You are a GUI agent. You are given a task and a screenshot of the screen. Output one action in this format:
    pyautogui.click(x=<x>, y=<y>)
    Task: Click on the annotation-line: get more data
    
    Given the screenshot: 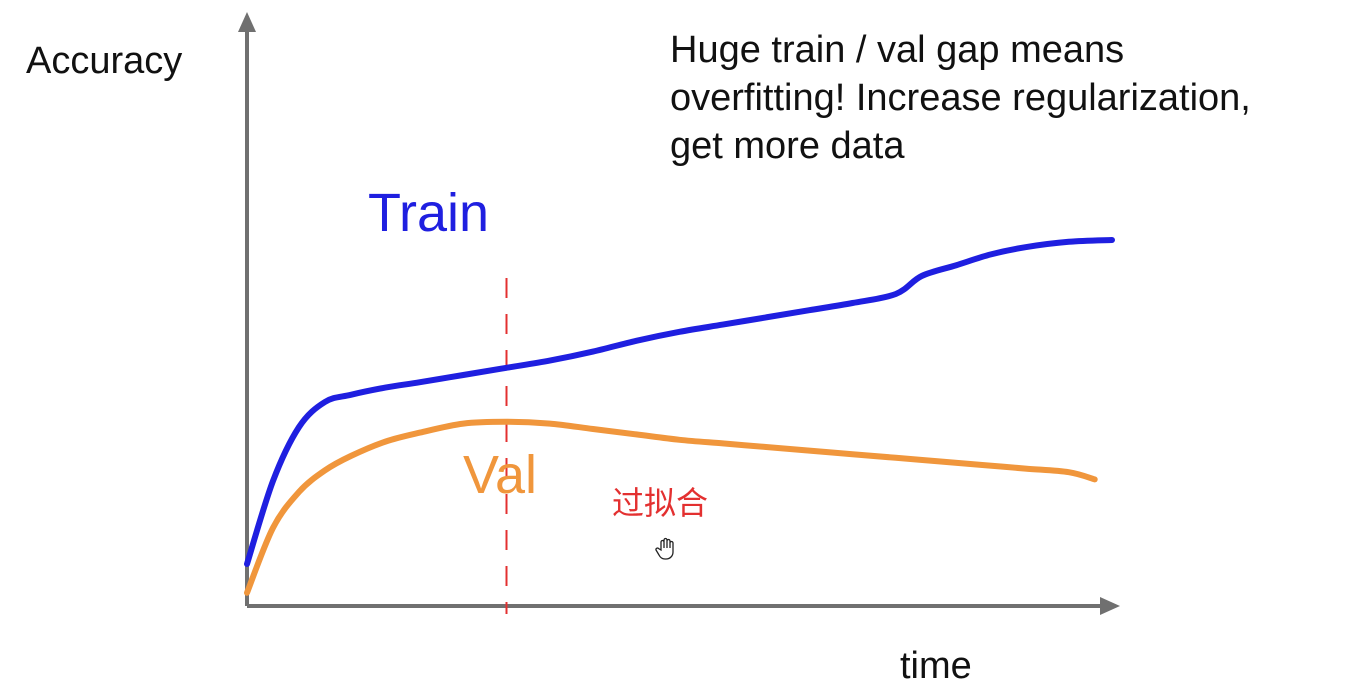 What is the action you would take?
    pyautogui.click(x=787, y=146)
    